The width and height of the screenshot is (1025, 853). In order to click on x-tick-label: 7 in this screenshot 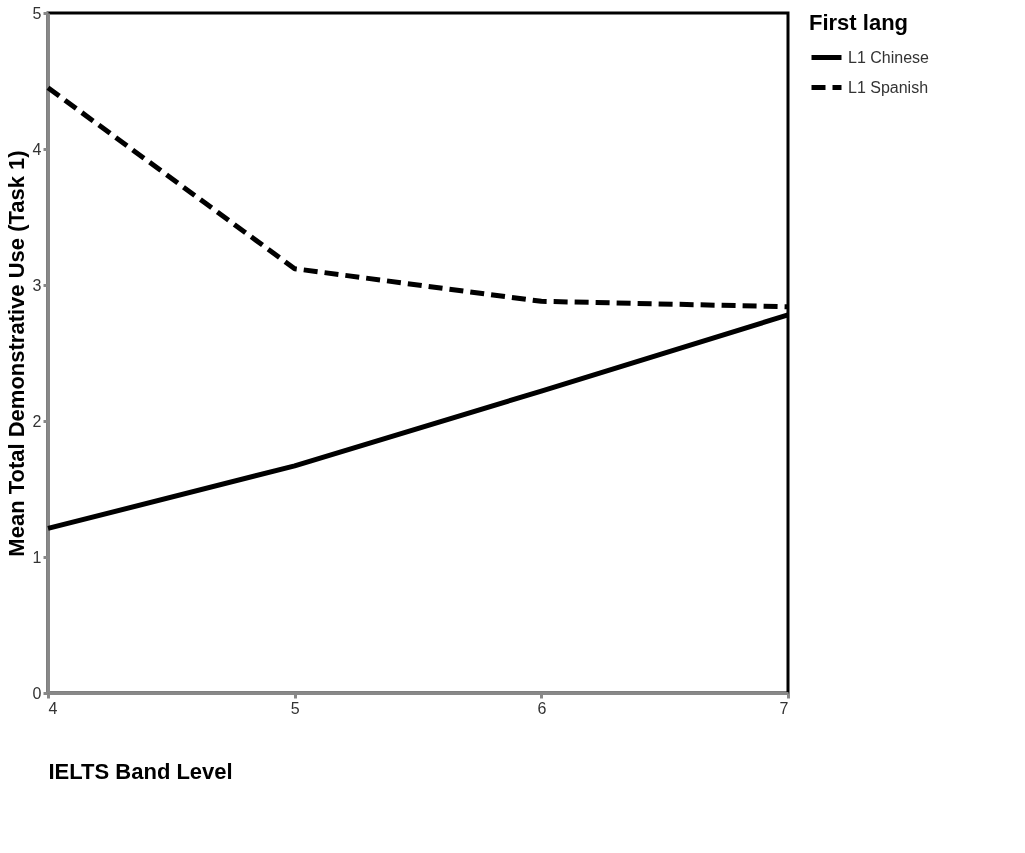, I will do `click(784, 708)`.